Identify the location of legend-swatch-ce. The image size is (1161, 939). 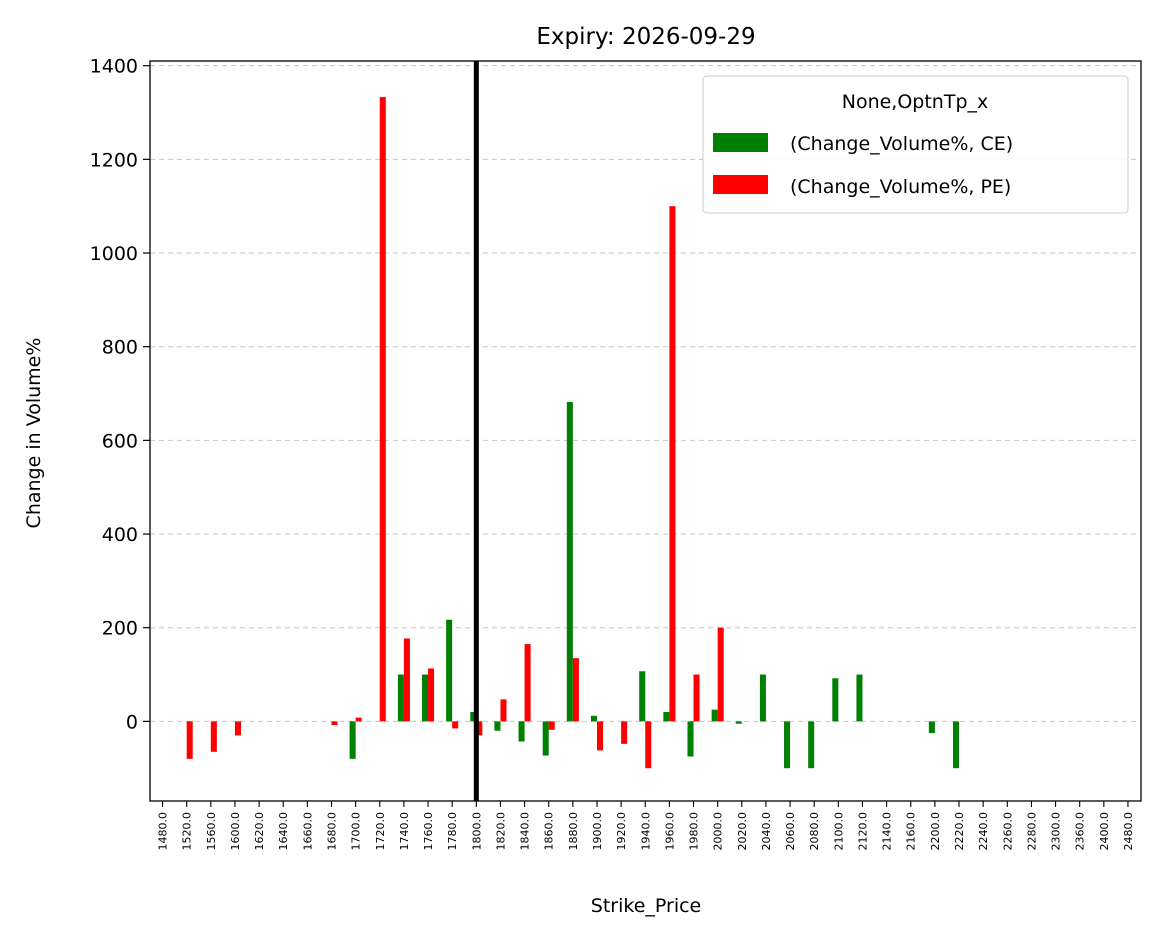
(740, 142).